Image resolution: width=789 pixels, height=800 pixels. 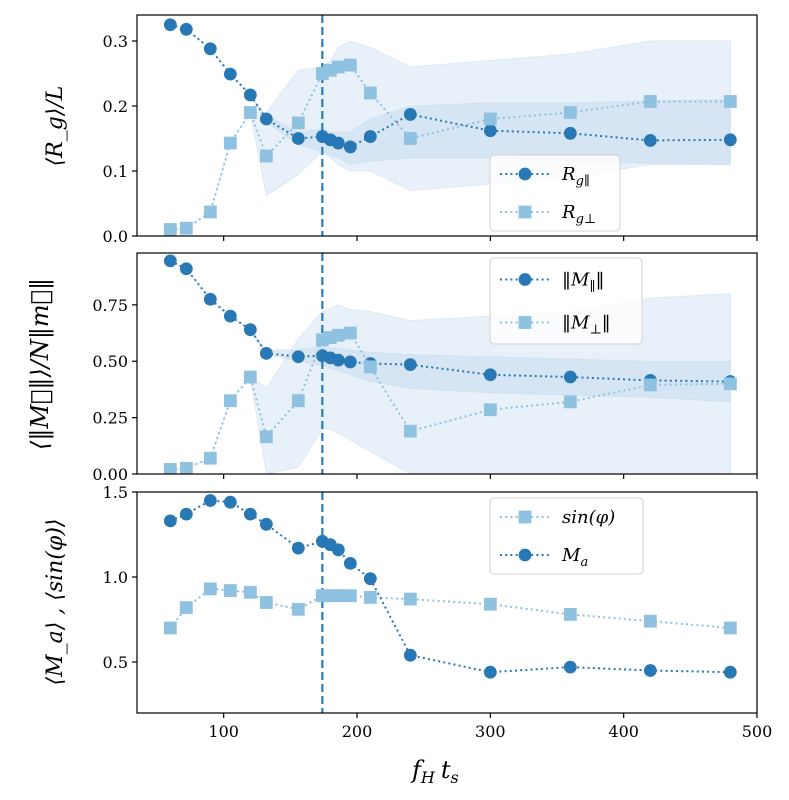 What do you see at coordinates (110, 474) in the screenshot?
I see `y-tick-label: 0.00` at bounding box center [110, 474].